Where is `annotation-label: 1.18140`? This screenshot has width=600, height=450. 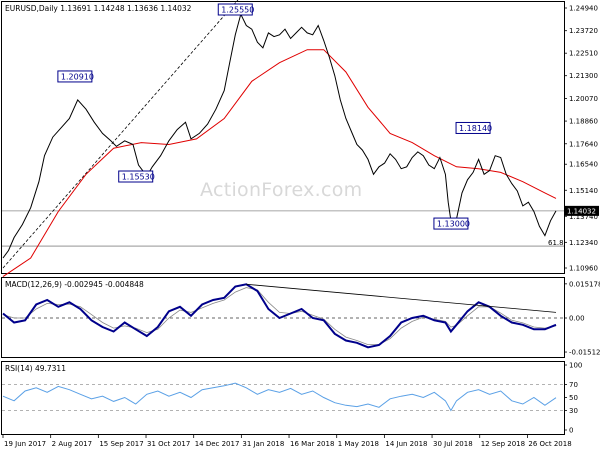
annotation-label: 1.18140 is located at coordinates (475, 128).